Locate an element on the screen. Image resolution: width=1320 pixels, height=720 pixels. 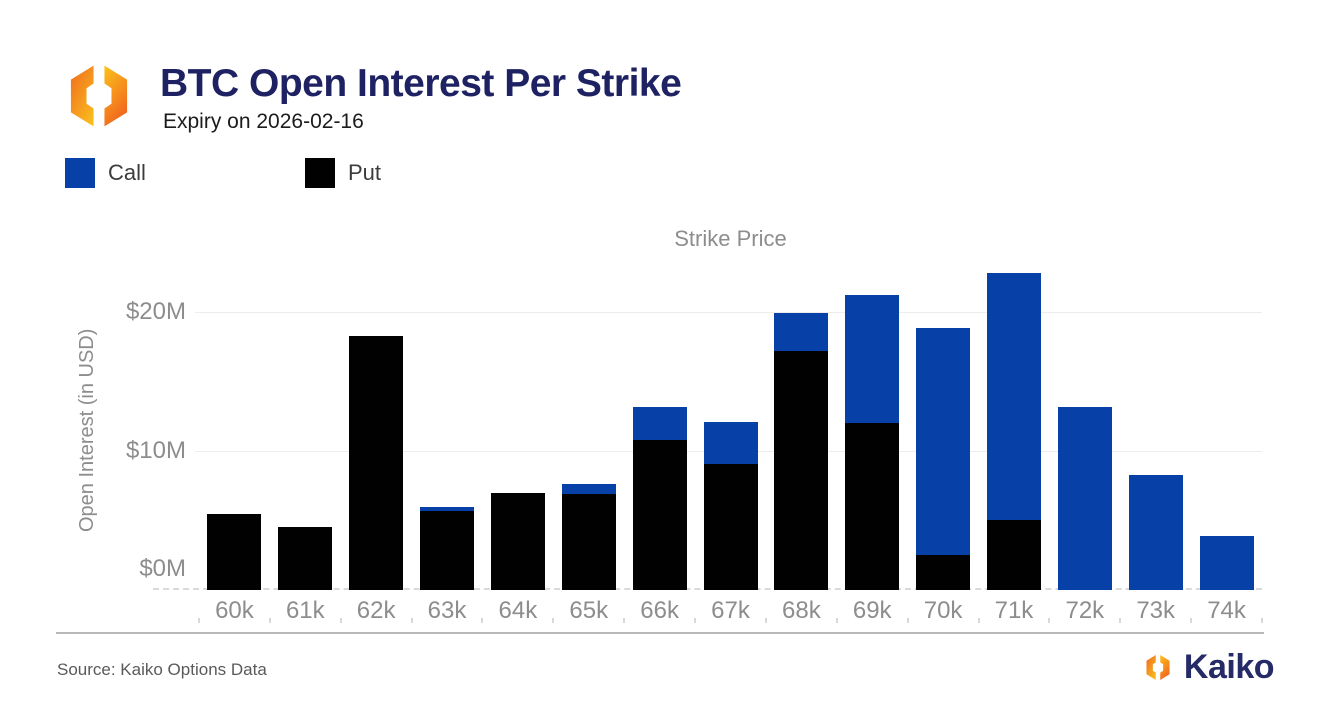
bar-put-61k is located at coordinates (305, 558).